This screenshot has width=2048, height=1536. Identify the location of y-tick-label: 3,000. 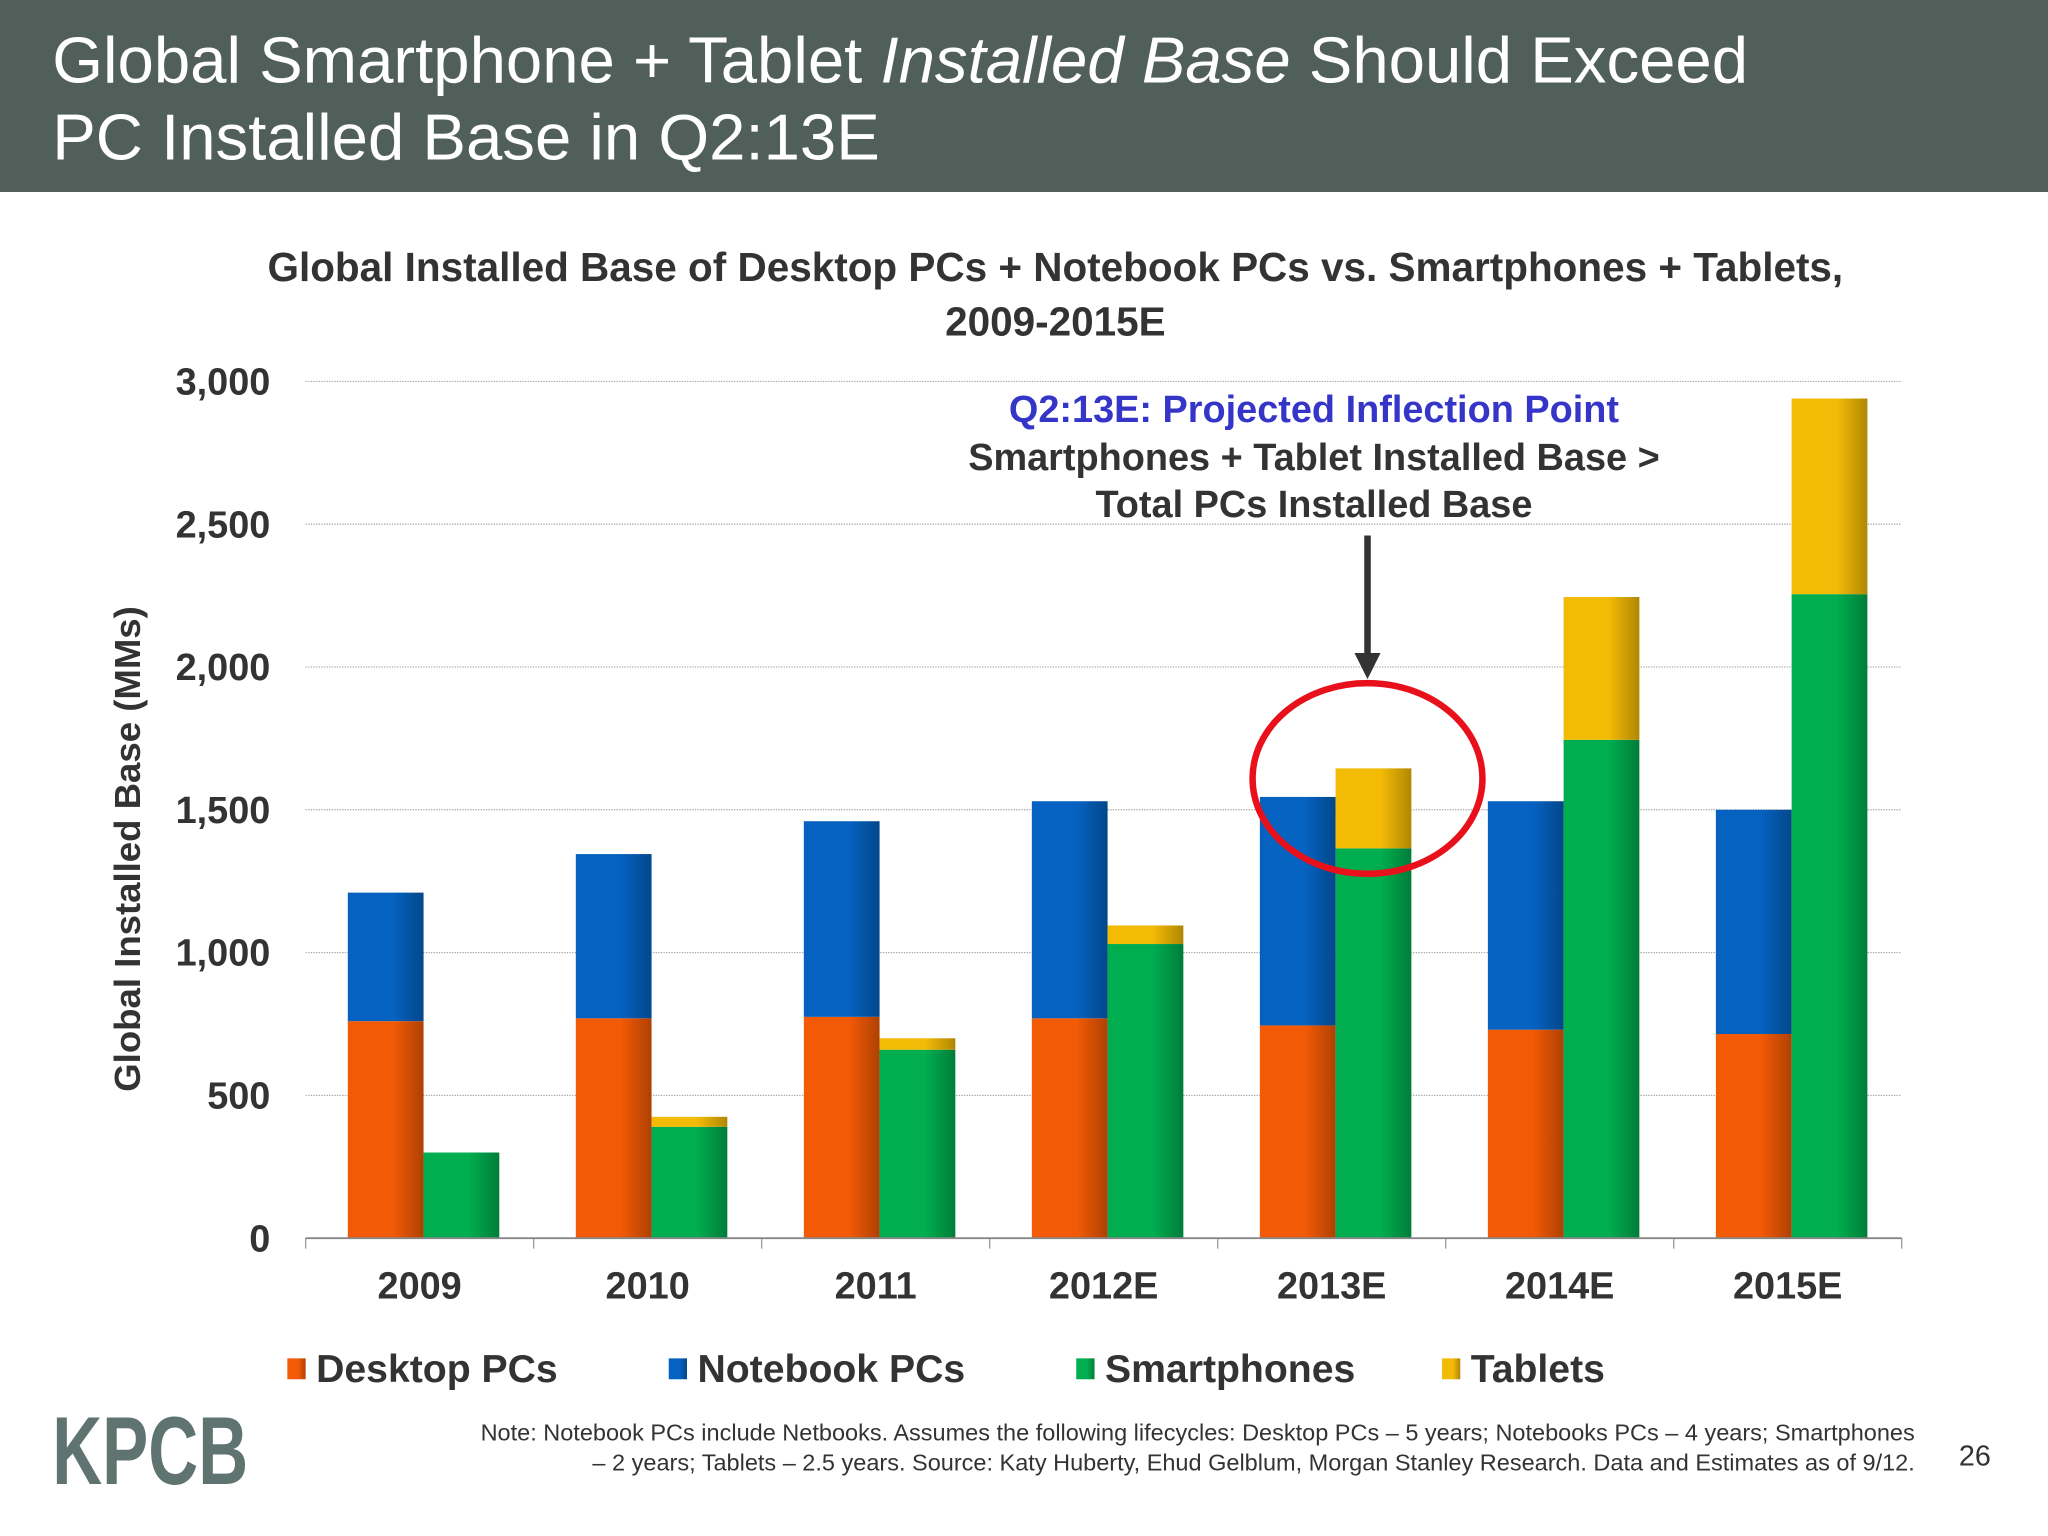
(223, 382).